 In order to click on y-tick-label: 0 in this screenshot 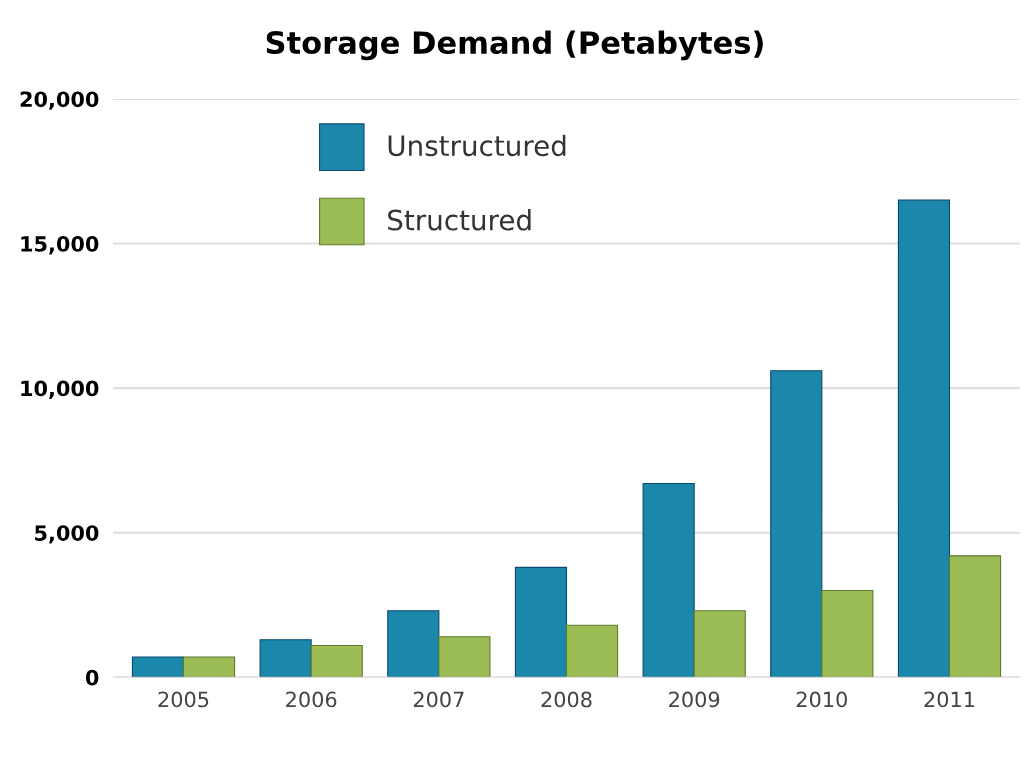, I will do `click(92, 677)`.